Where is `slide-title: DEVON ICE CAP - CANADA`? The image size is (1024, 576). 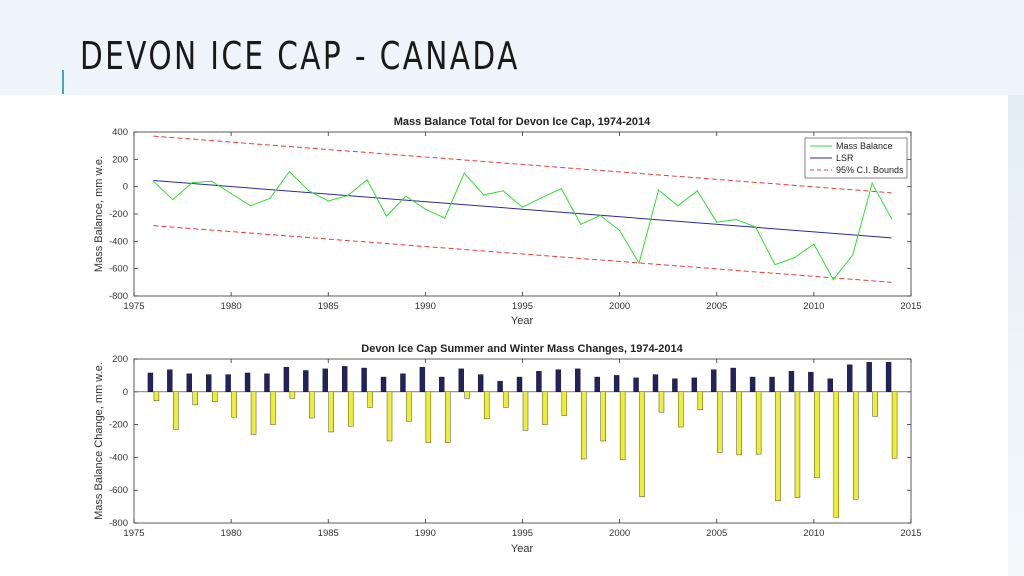 slide-title: DEVON ICE CAP - CANADA is located at coordinates (300, 56).